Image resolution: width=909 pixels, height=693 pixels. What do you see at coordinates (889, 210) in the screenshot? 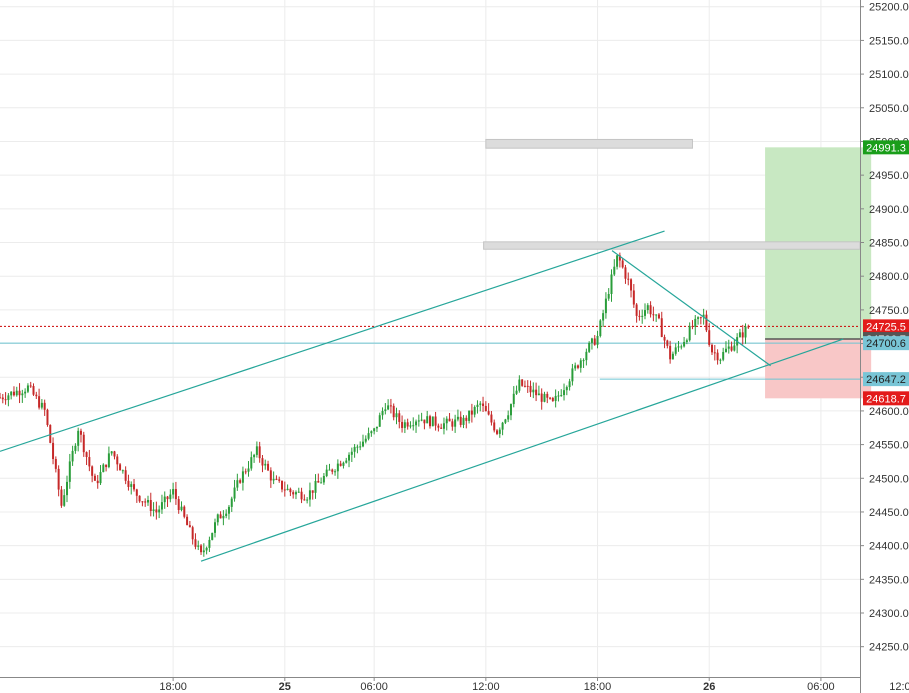
I see `price-tick-label: 24900.0` at bounding box center [889, 210].